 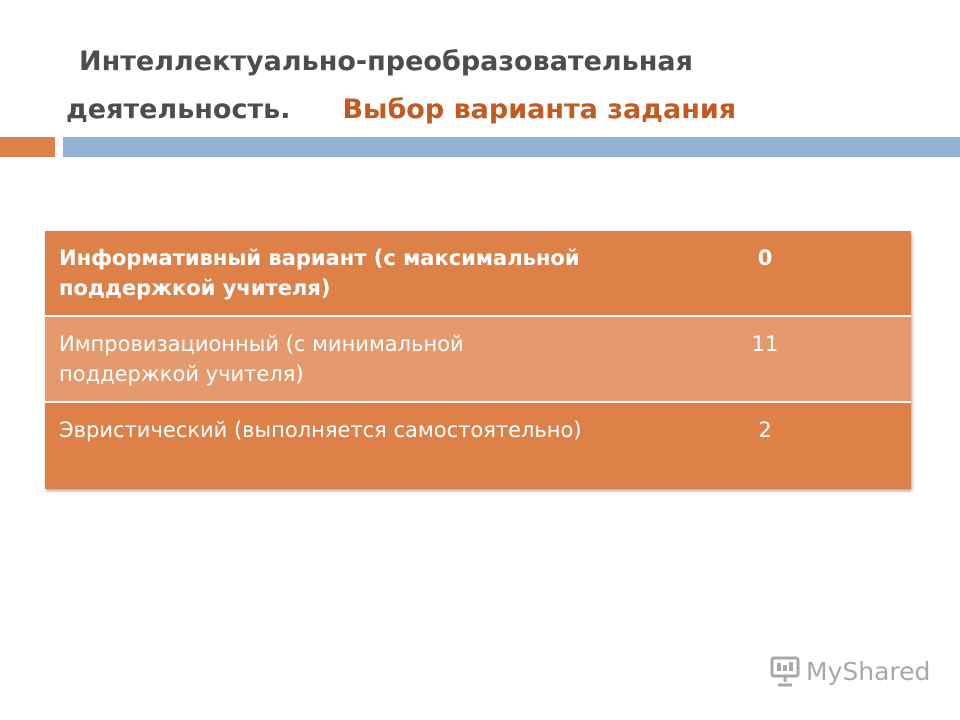 I want to click on slide-title-accent: Выбор варианта задания, so click(x=539, y=109).